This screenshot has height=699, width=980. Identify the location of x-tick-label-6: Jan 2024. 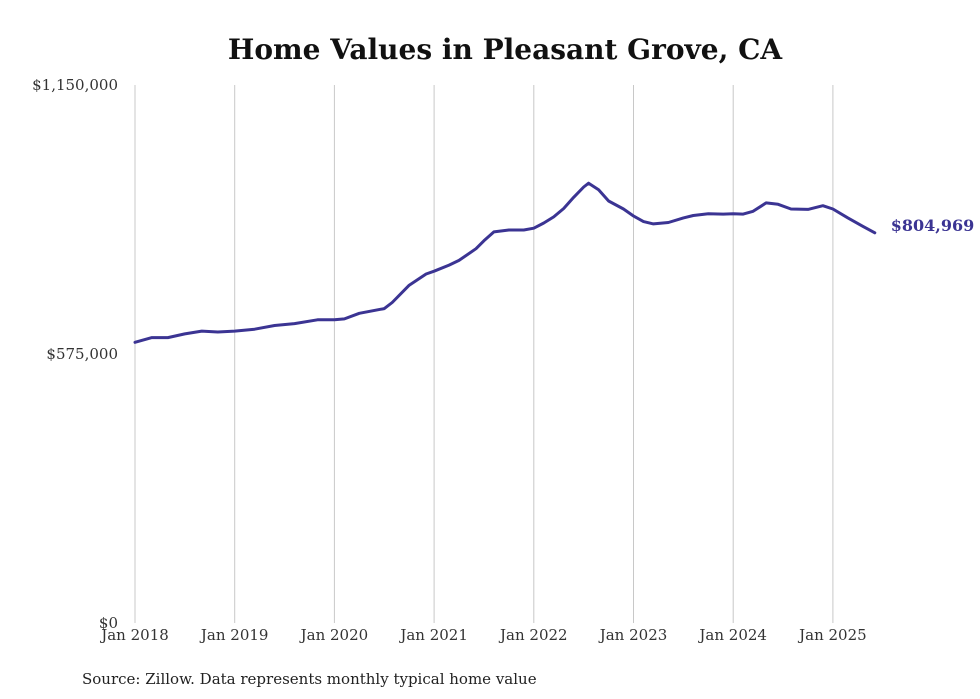
(732, 635).